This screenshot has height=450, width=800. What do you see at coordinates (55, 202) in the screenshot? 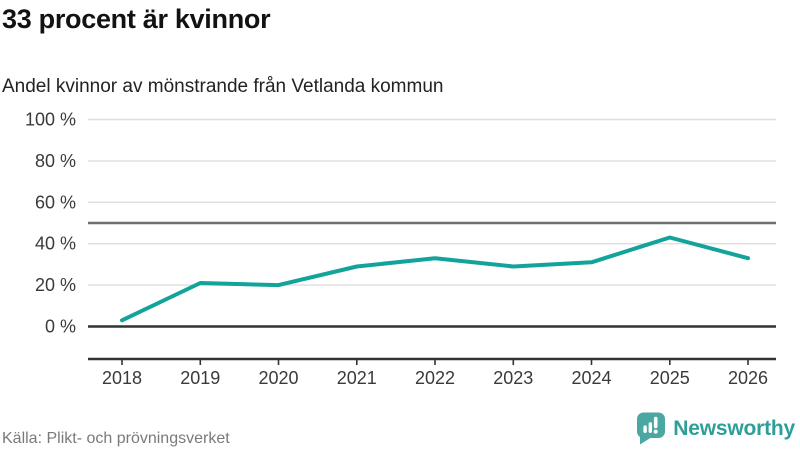
I see `y-axis-tick-label: 60 %` at bounding box center [55, 202].